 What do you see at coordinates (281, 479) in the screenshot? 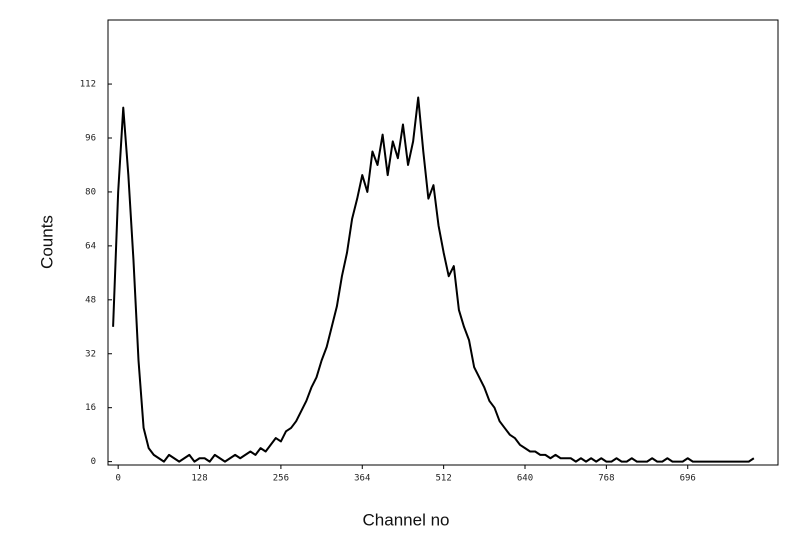
I see `x-tick-label: 256` at bounding box center [281, 479].